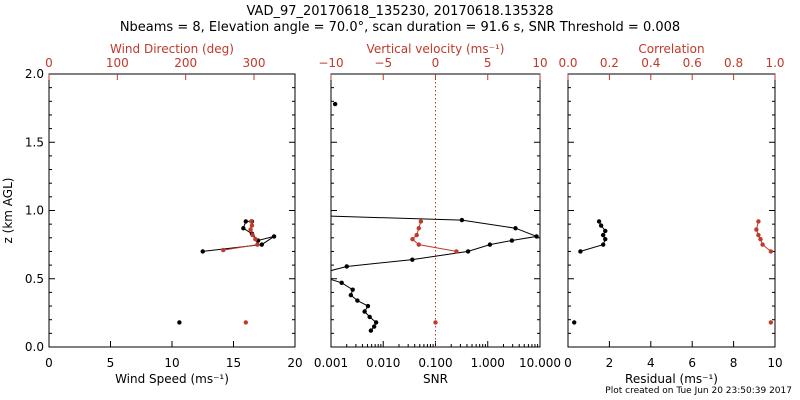  Describe the element at coordinates (34, 279) in the screenshot. I see `y-tick-label: 0.5` at that location.